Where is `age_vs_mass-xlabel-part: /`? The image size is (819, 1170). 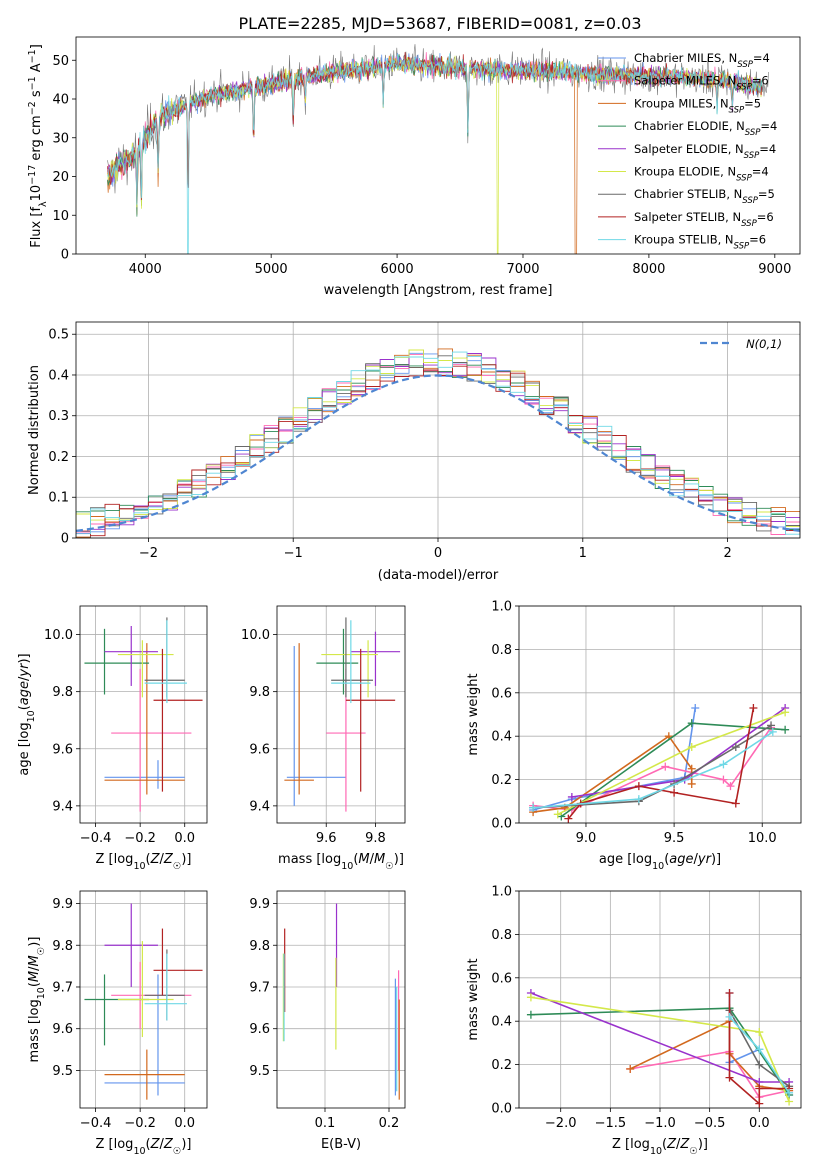
age_vs_mass-xlabel-part: / is located at coordinates (372, 859).